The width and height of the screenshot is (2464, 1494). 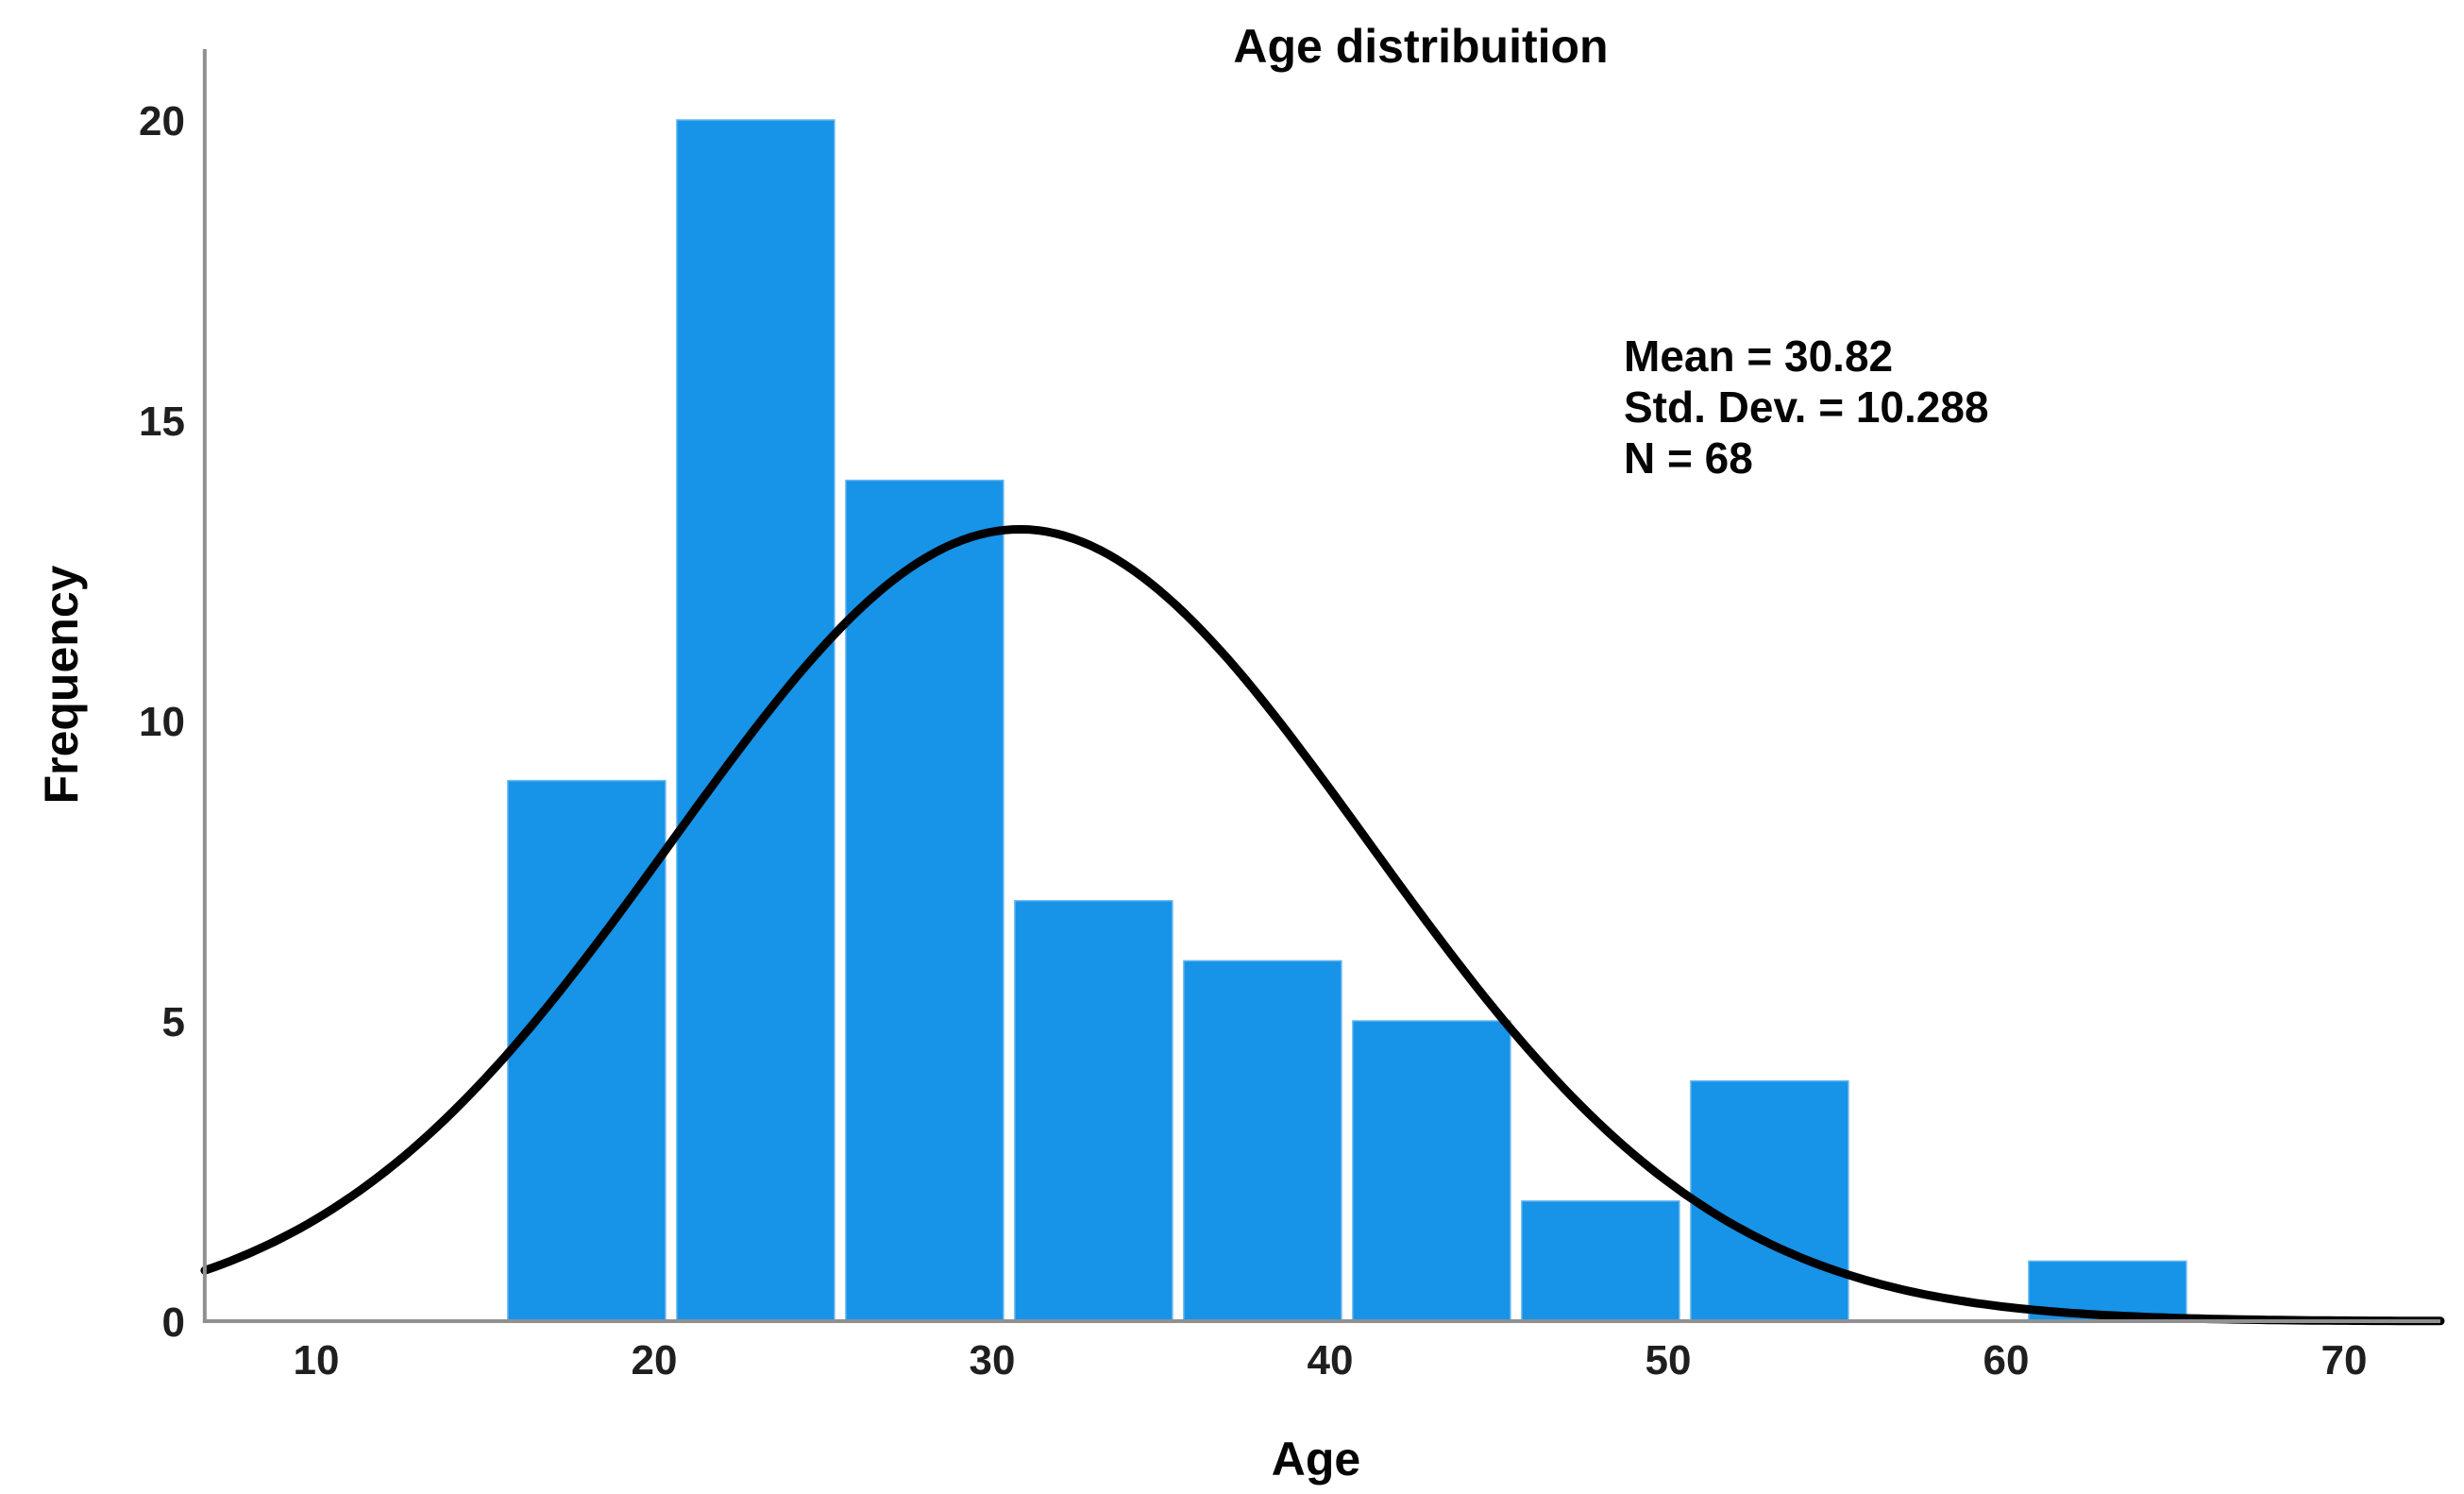 I want to click on x-tick-label: 10, so click(x=317, y=1361).